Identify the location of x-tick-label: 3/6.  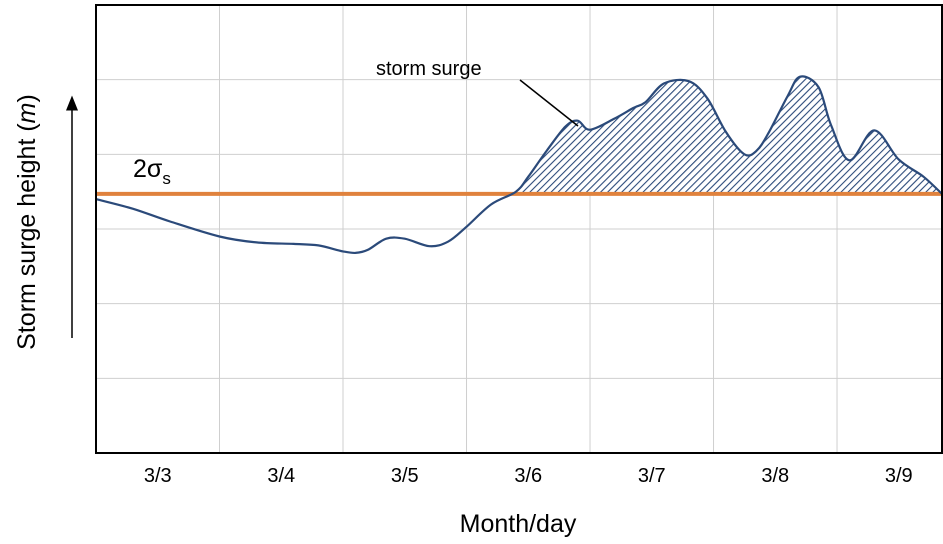
(528, 476).